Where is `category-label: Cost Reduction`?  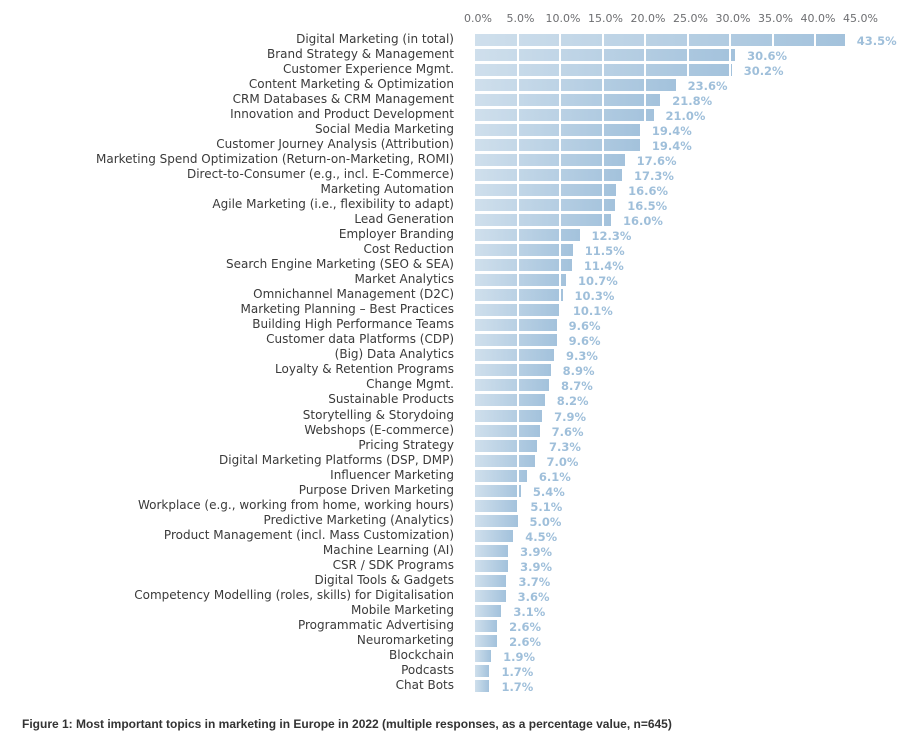
category-label: Cost Reduction is located at coordinates (408, 249).